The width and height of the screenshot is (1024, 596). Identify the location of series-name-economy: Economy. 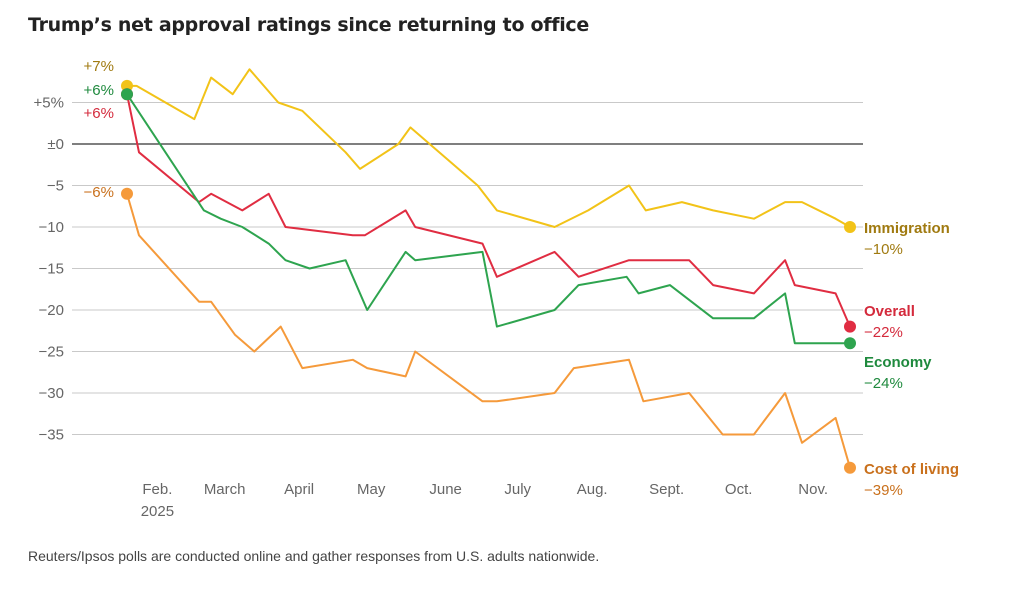
(898, 362).